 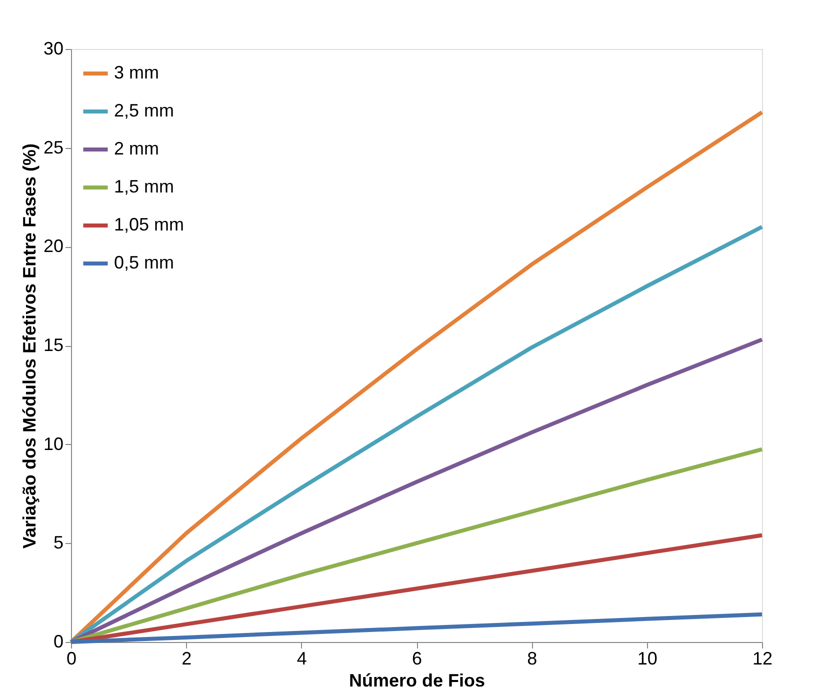 I want to click on x-tick-label: 10, so click(x=647, y=658).